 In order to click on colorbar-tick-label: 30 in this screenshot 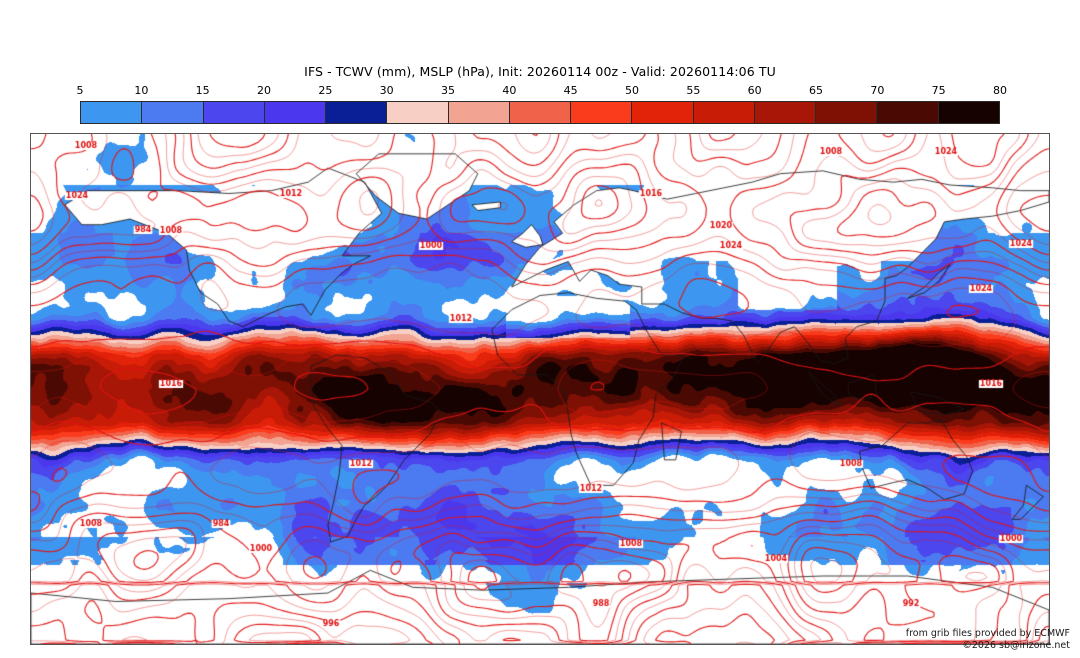, I will do `click(386, 90)`.